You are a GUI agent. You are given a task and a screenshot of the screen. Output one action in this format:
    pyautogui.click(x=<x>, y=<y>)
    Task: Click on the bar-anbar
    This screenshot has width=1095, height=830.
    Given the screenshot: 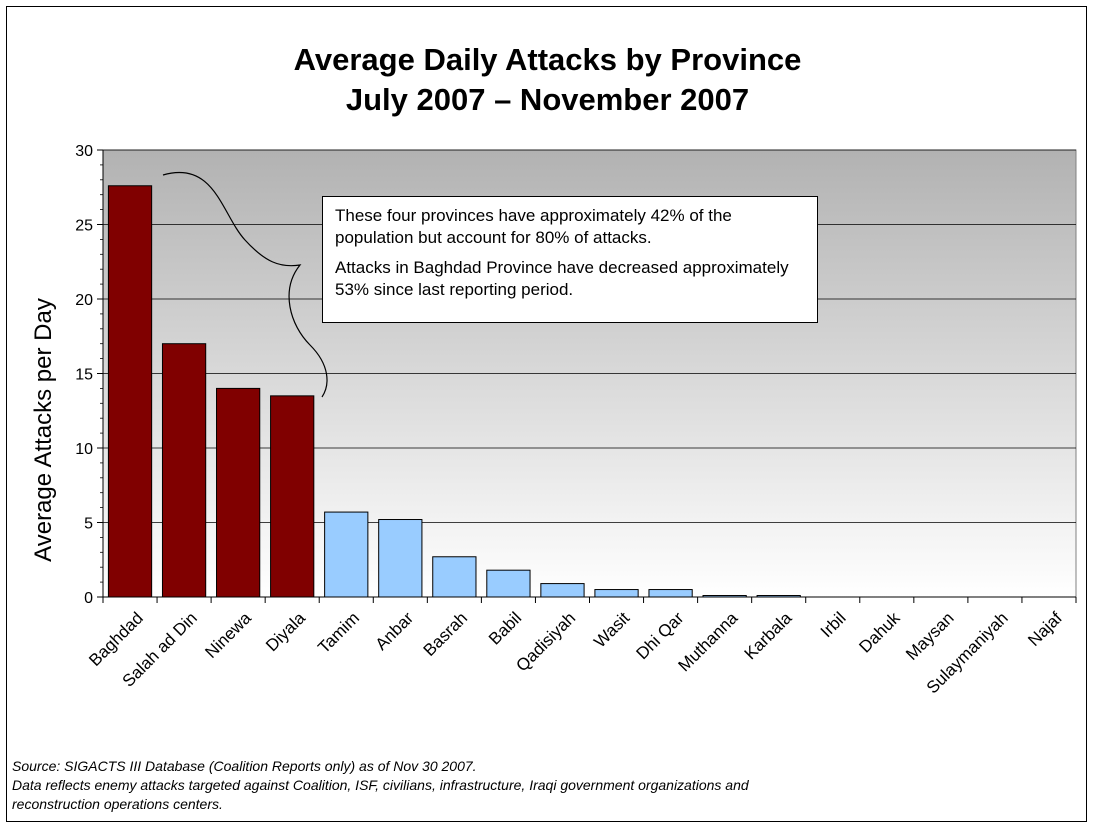 What is the action you would take?
    pyautogui.click(x=400, y=558)
    